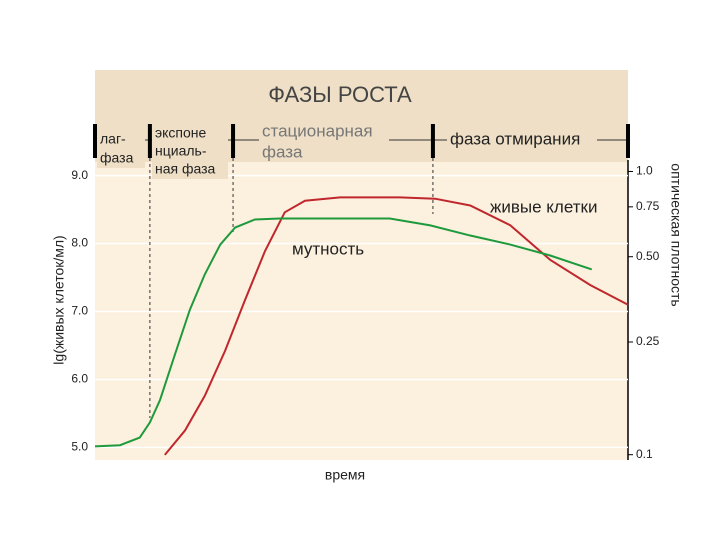  What do you see at coordinates (328, 248) in the screenshot?
I see `series-label: мутность` at bounding box center [328, 248].